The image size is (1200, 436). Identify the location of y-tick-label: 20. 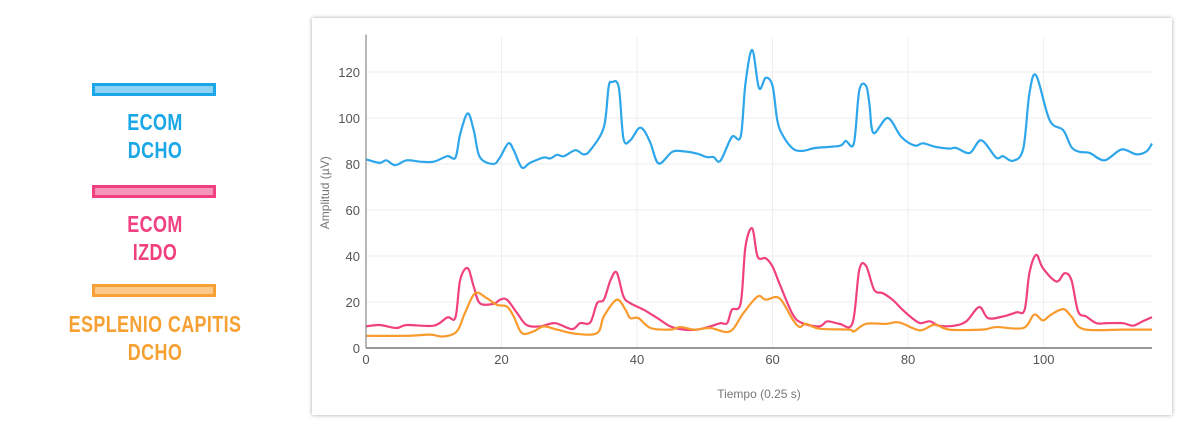
(353, 302).